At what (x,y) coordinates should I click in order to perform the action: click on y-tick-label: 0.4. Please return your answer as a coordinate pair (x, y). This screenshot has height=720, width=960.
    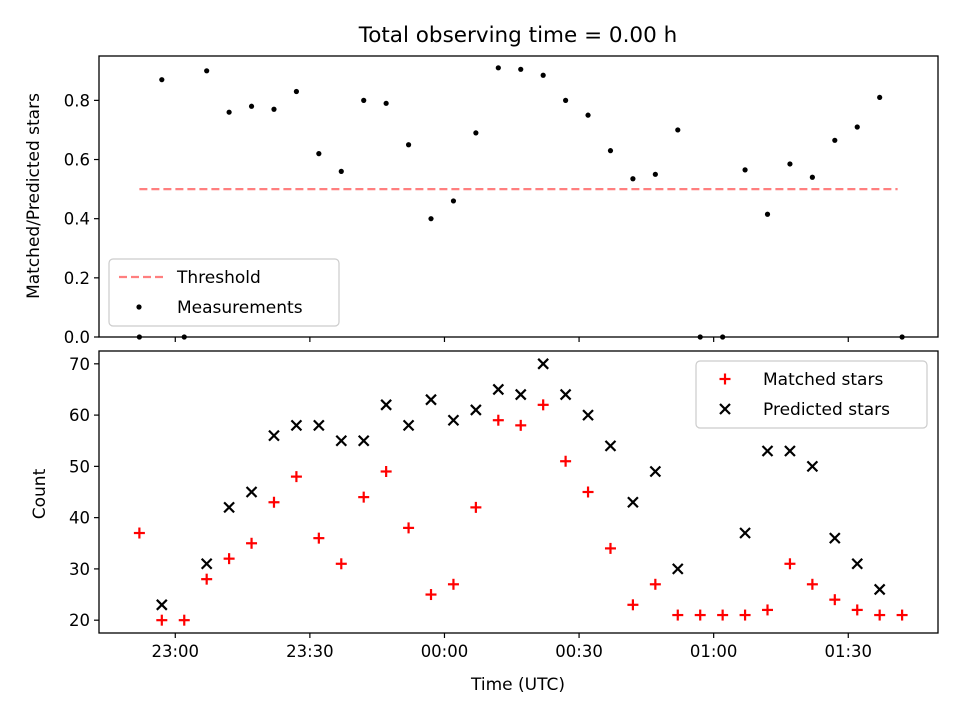
    Looking at the image, I should click on (77, 219).